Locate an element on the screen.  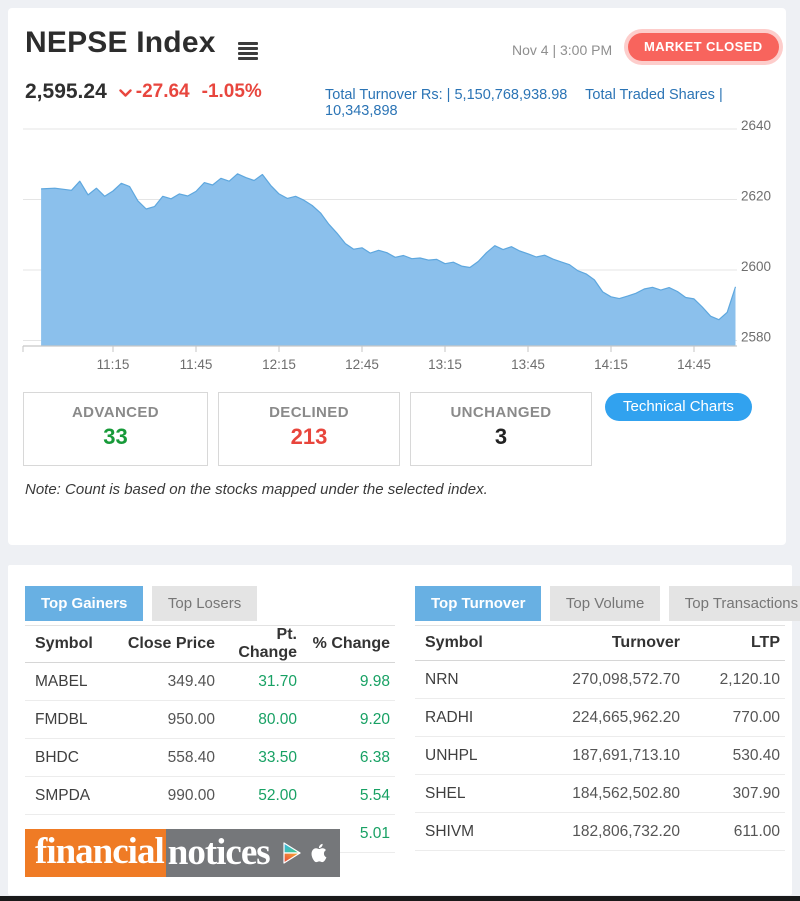
svg-text: 2640 is located at coordinates (756, 125).